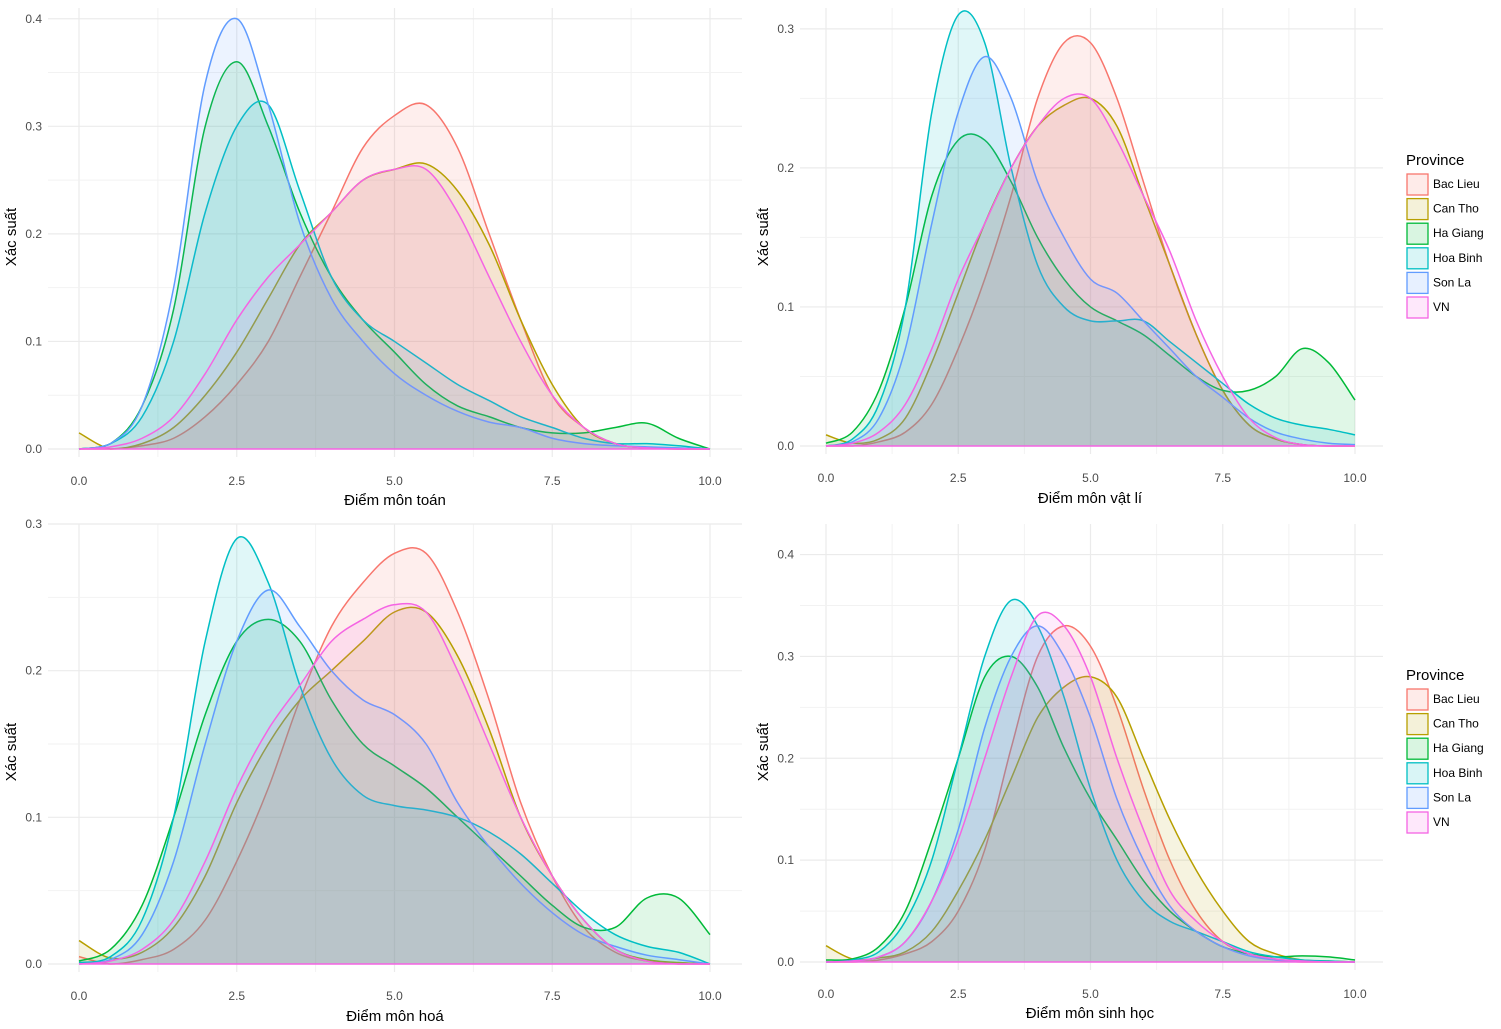  I want to click on x-axis-title: Điểm môn toán, so click(395, 500).